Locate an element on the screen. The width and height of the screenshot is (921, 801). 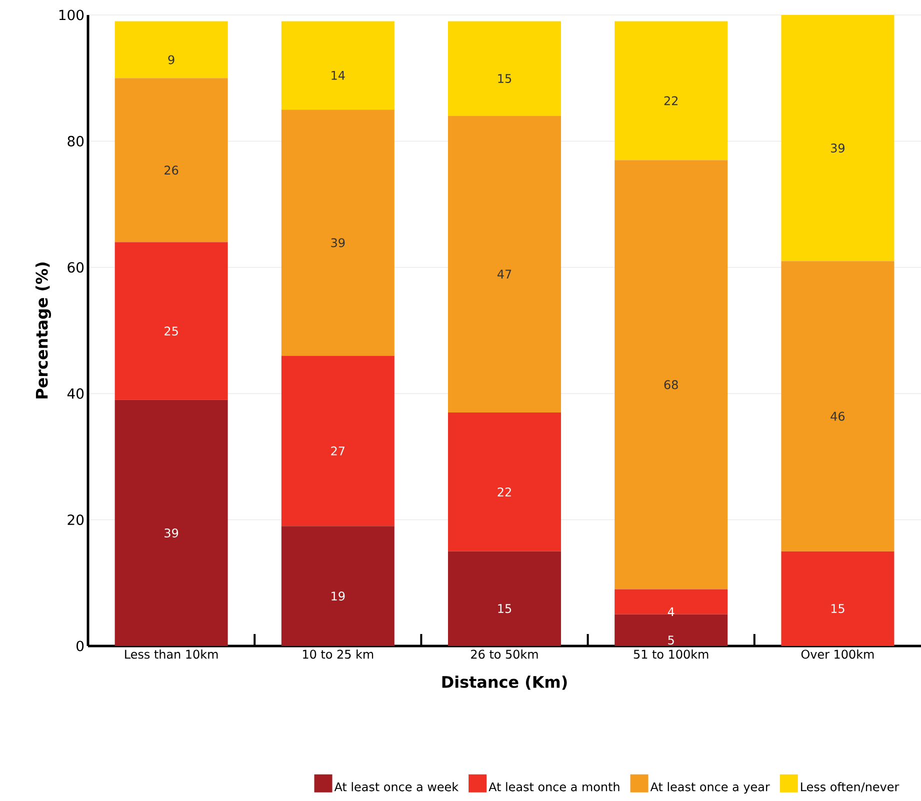
x-tick-label: 26 to 50km is located at coordinates (504, 654).